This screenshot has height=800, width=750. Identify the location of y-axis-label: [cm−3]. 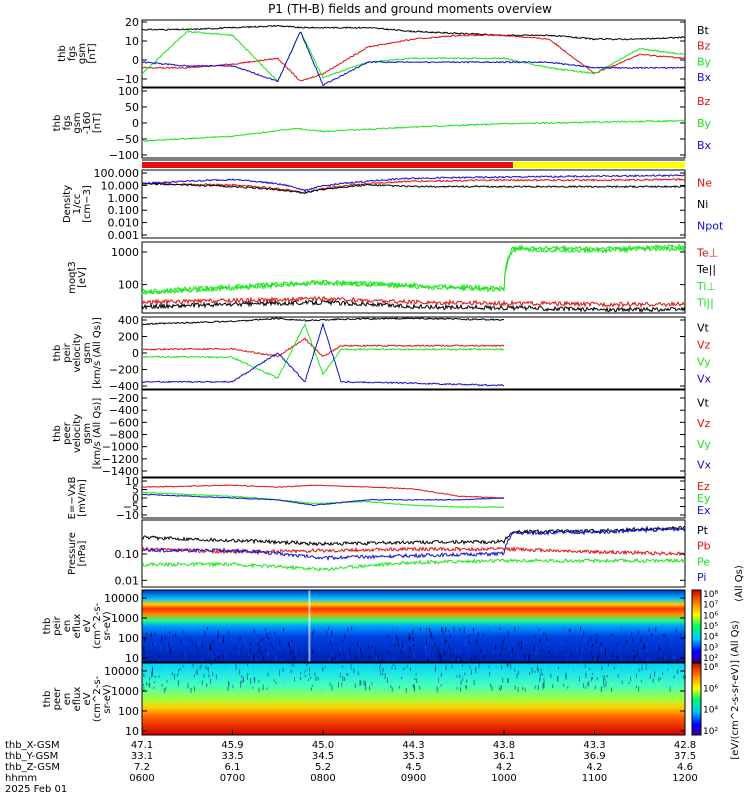
(87, 204).